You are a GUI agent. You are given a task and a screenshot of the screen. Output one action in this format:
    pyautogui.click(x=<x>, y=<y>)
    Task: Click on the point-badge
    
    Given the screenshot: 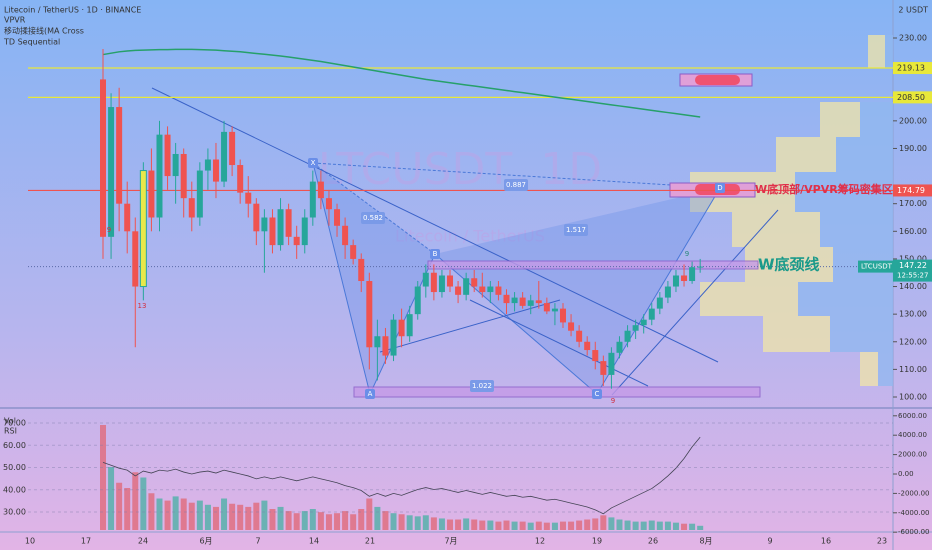 What is the action you would take?
    pyautogui.click(x=370, y=394)
    